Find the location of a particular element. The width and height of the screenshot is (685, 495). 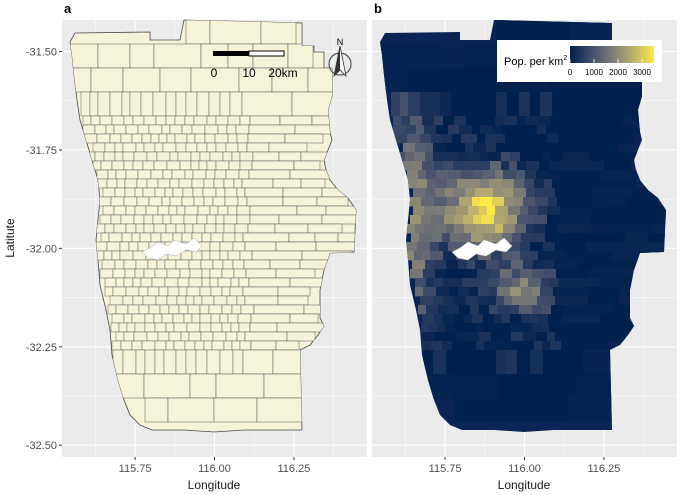

legend-tick-label: 3000 is located at coordinates (642, 72).